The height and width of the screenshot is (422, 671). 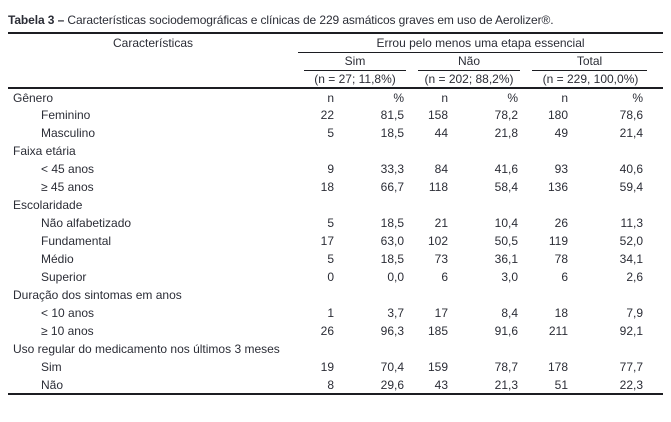 What do you see at coordinates (392, 241) in the screenshot?
I see `percent-cell: 63,0` at bounding box center [392, 241].